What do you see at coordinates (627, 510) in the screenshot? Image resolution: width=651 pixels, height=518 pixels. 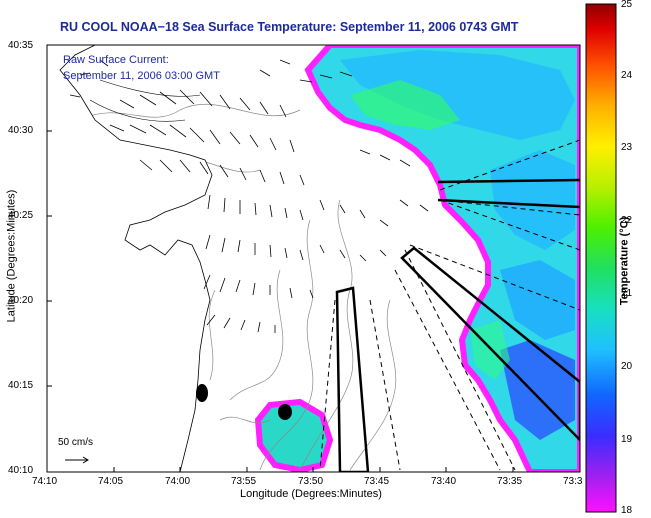 I see `colorbar-tick-label: 18` at bounding box center [627, 510].